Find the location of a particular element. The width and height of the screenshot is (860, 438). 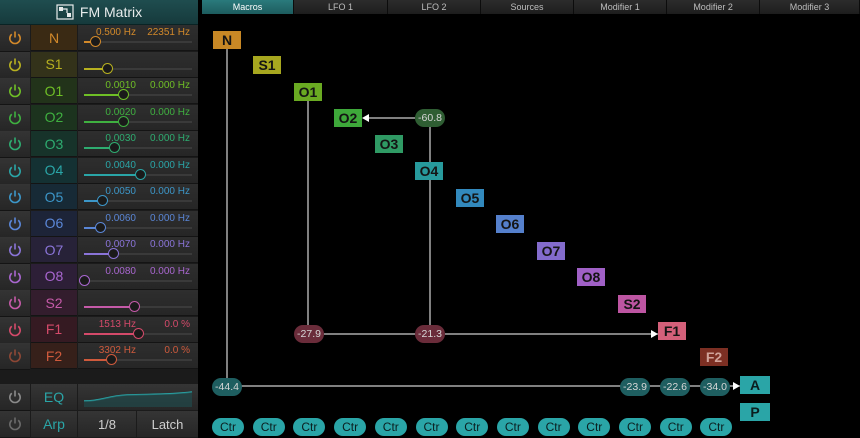

value-secondary: 22351 Hz is located at coordinates (168, 32).